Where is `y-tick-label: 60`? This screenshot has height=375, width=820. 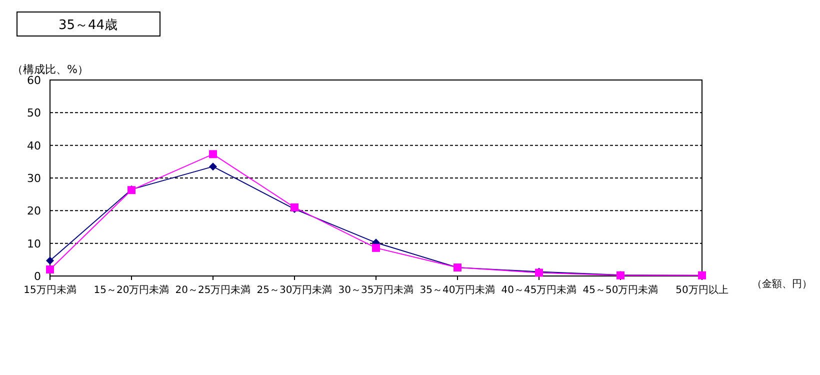
y-tick-label: 60 is located at coordinates (34, 80).